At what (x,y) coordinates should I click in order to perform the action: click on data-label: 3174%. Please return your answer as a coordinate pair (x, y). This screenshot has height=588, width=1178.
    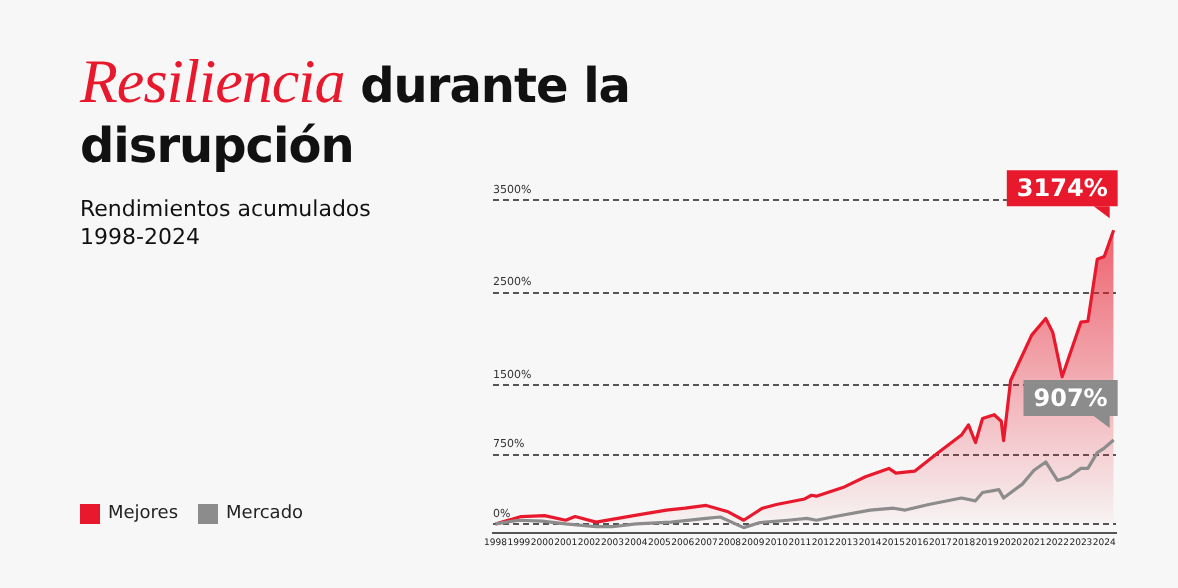
    Looking at the image, I should click on (1062, 188).